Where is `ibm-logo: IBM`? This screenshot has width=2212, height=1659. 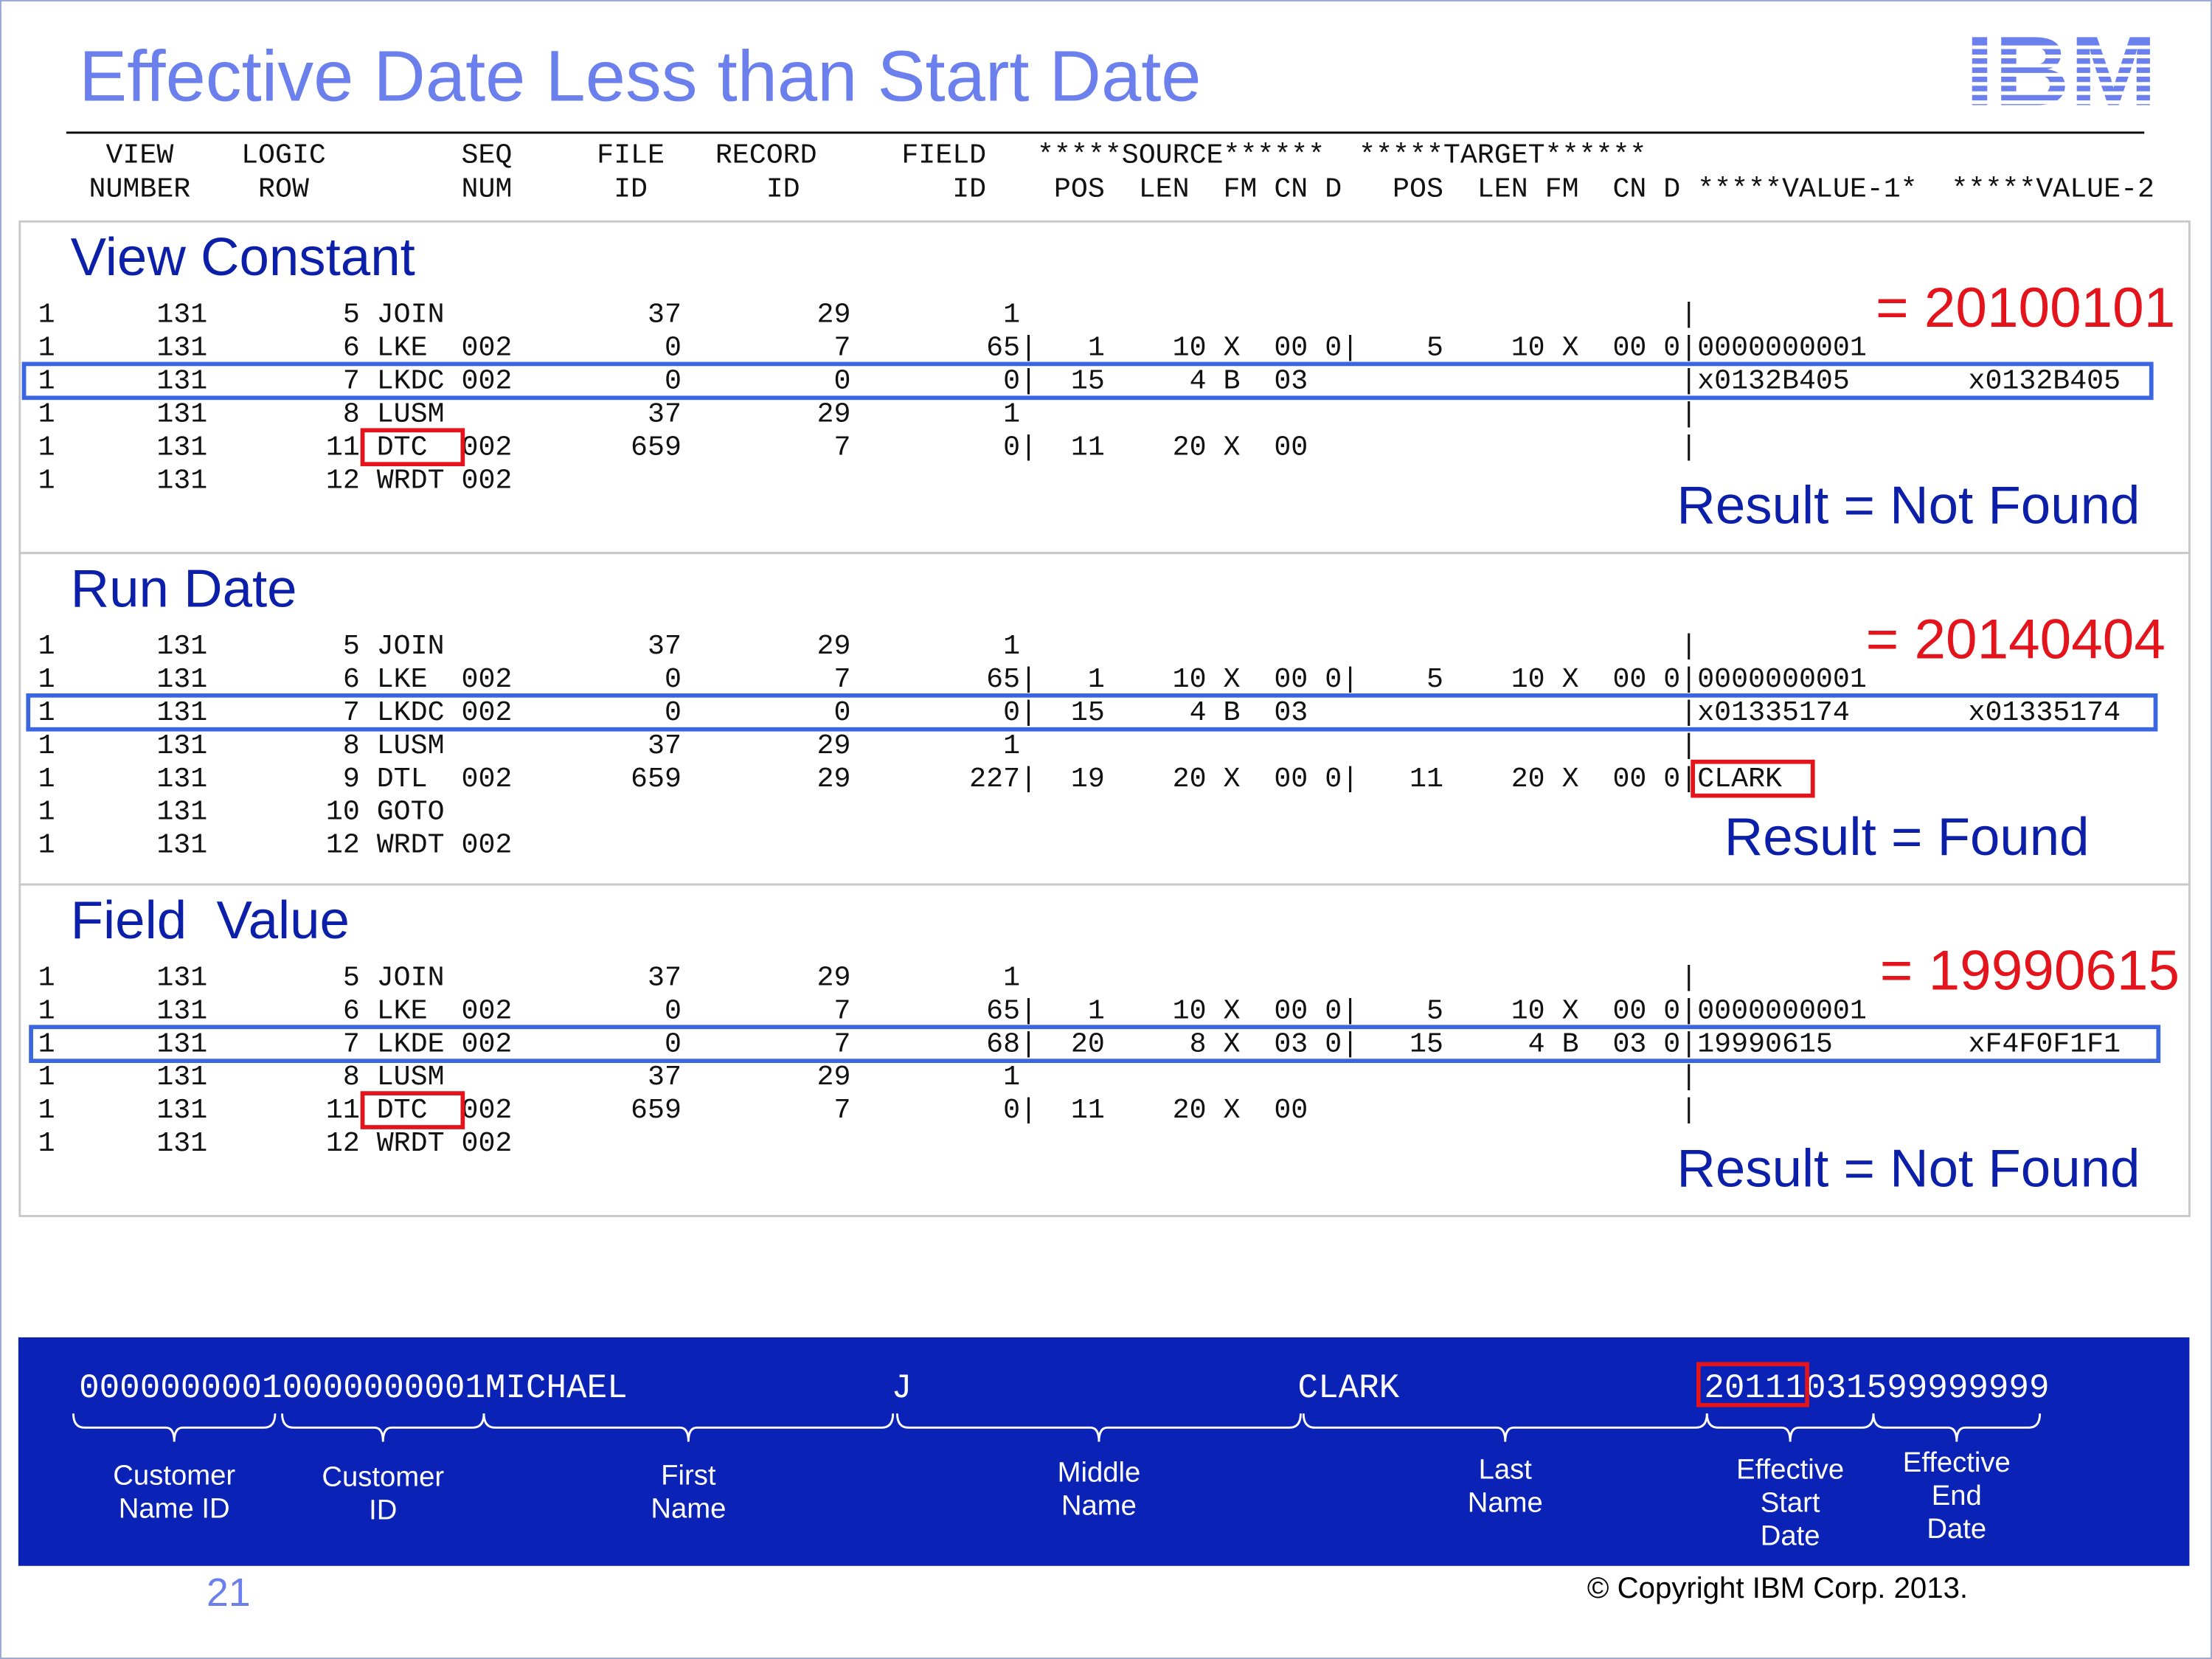
ibm-logo: IBM is located at coordinates (2061, 71).